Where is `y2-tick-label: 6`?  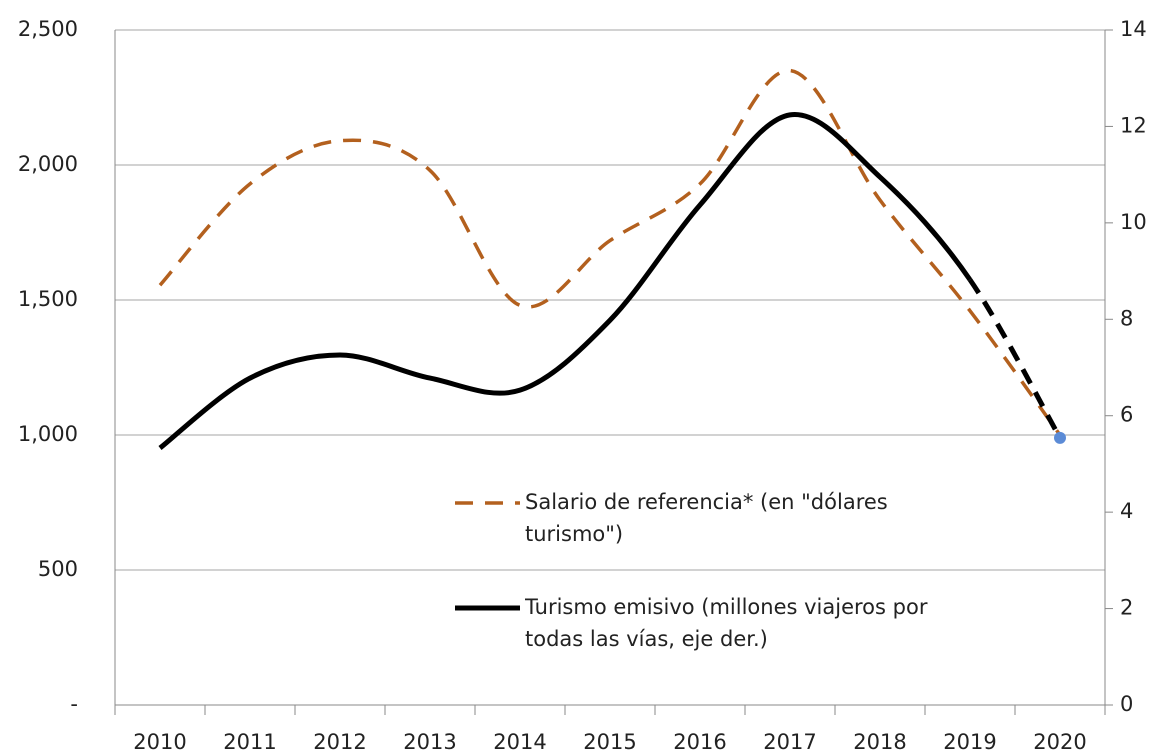 y2-tick-label: 6 is located at coordinates (1126, 415).